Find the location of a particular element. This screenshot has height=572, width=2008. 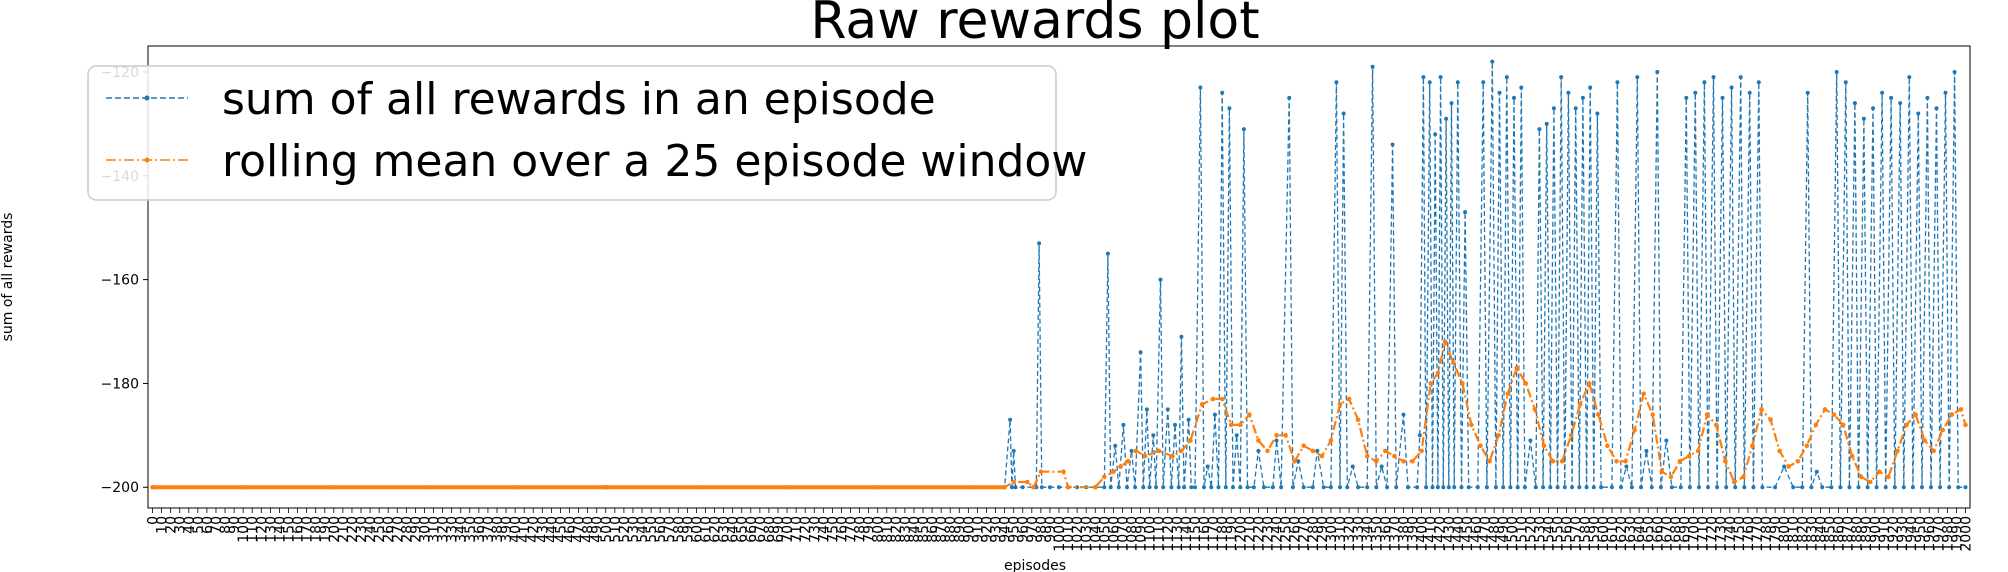

x-tick-label: 10 is located at coordinates (163, 525).